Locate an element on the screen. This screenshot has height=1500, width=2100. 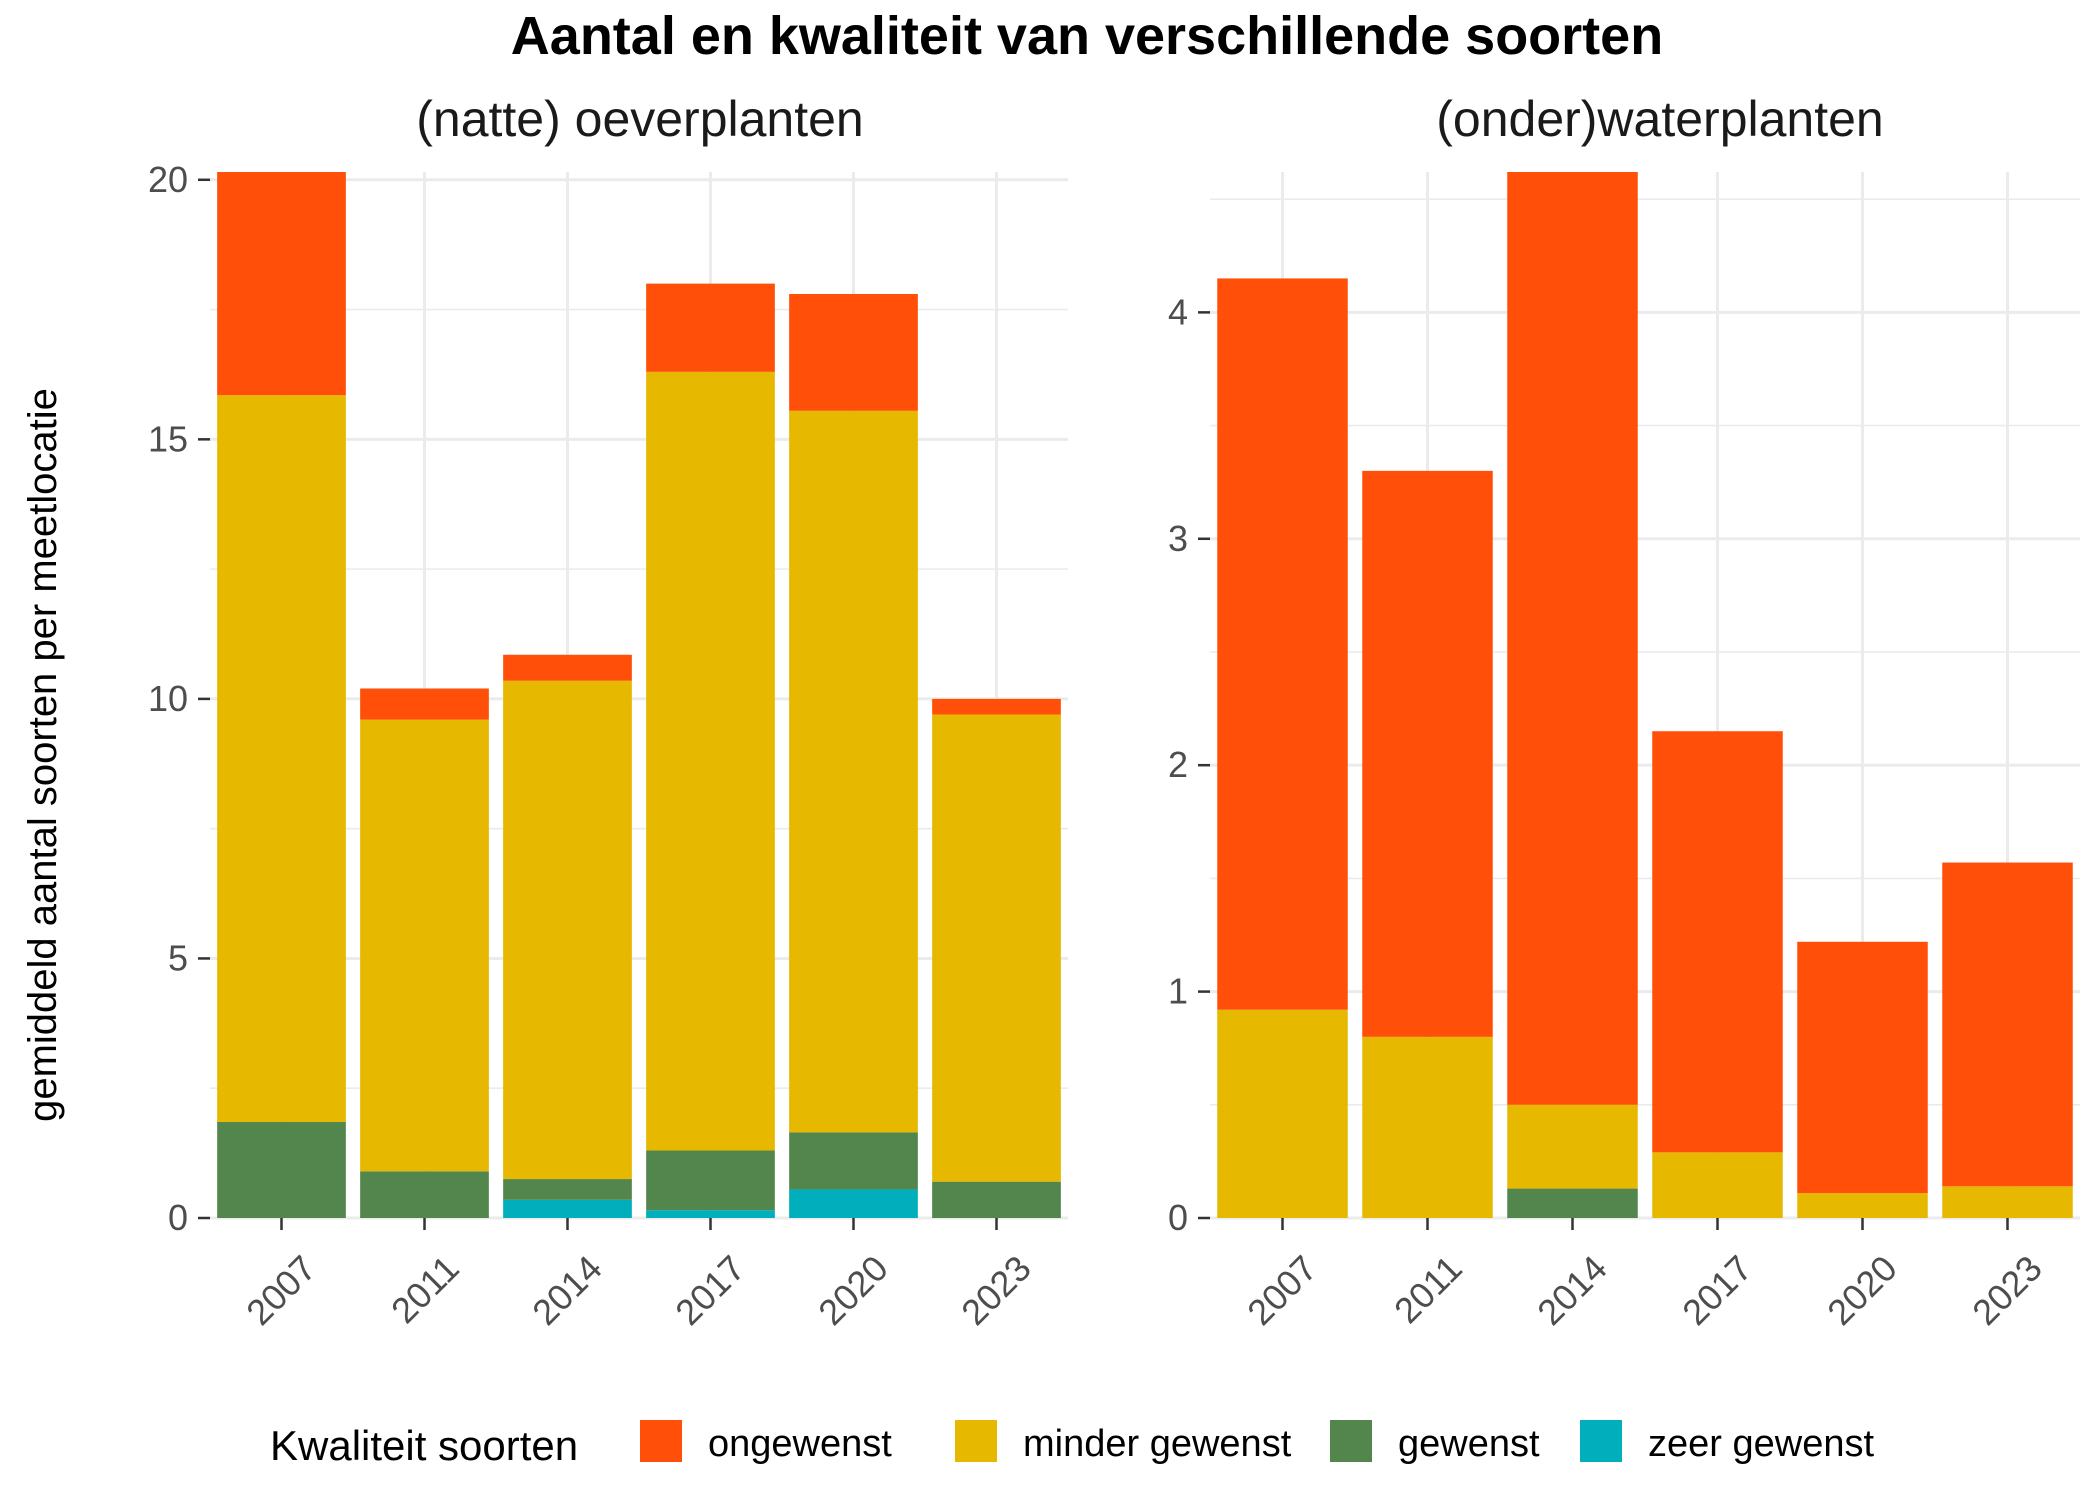
panel-subtitle: (natte) oeverplanten is located at coordinates (640, 119).